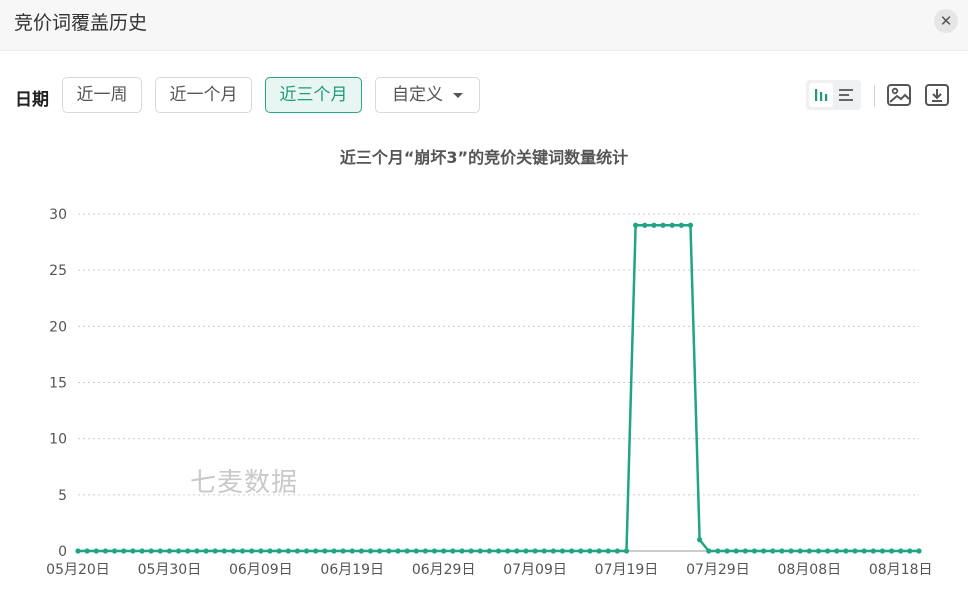 The height and width of the screenshot is (616, 968). I want to click on x-tick-label: 06月29日, so click(444, 570).